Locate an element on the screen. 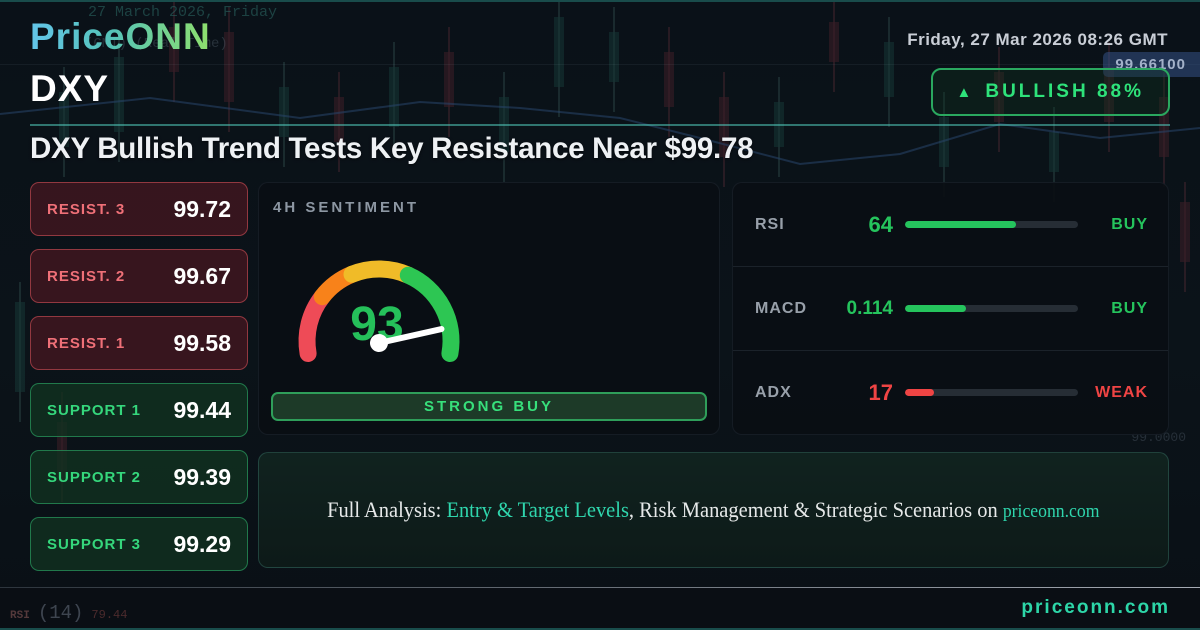 This screenshot has height=630, width=1200. support-1-card: SUPPORT 1 99.44 is located at coordinates (139, 410).